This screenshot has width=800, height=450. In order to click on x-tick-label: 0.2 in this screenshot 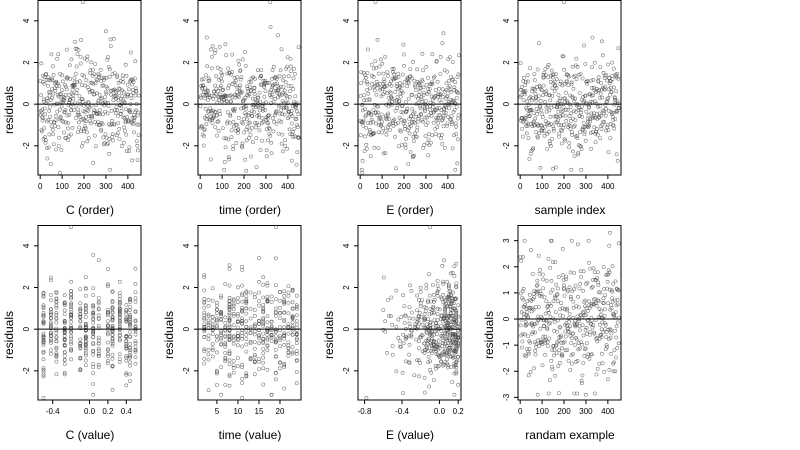, I will do `click(108, 411)`.